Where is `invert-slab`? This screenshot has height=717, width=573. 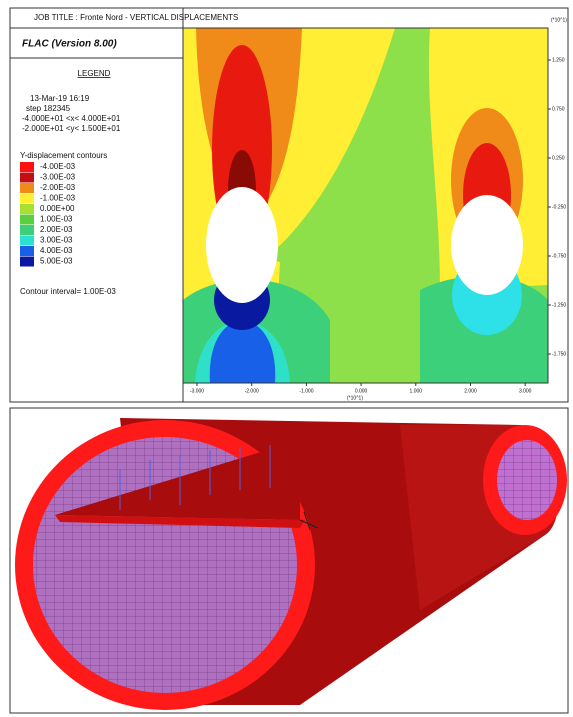 invert-slab is located at coordinates (180, 521).